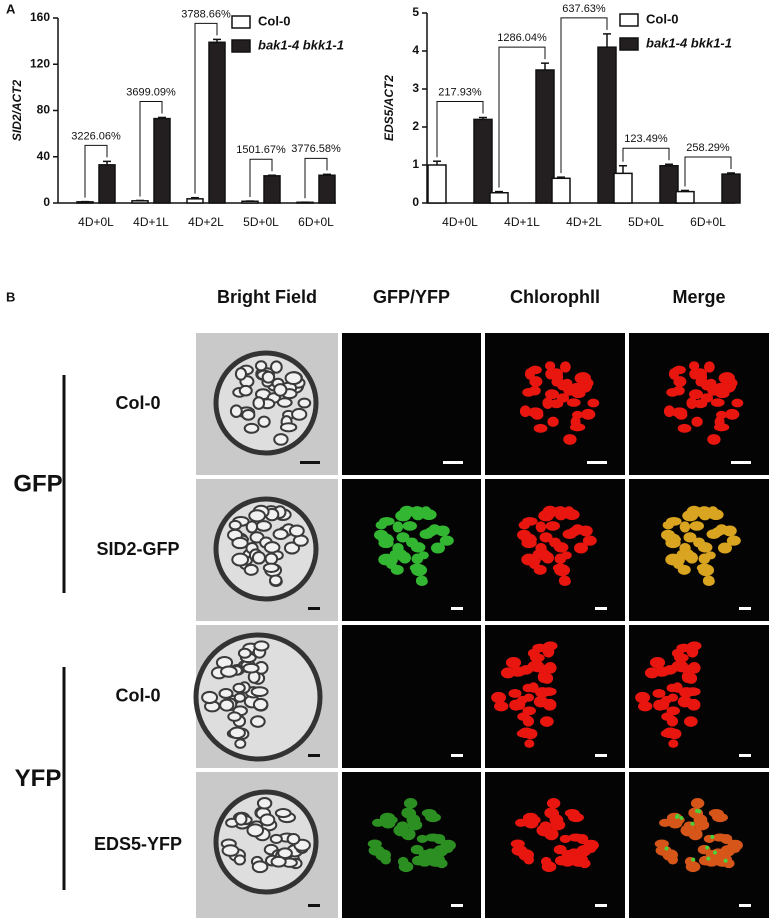 The width and height of the screenshot is (773, 922). What do you see at coordinates (38, 778) in the screenshot?
I see `group-label: YFP` at bounding box center [38, 778].